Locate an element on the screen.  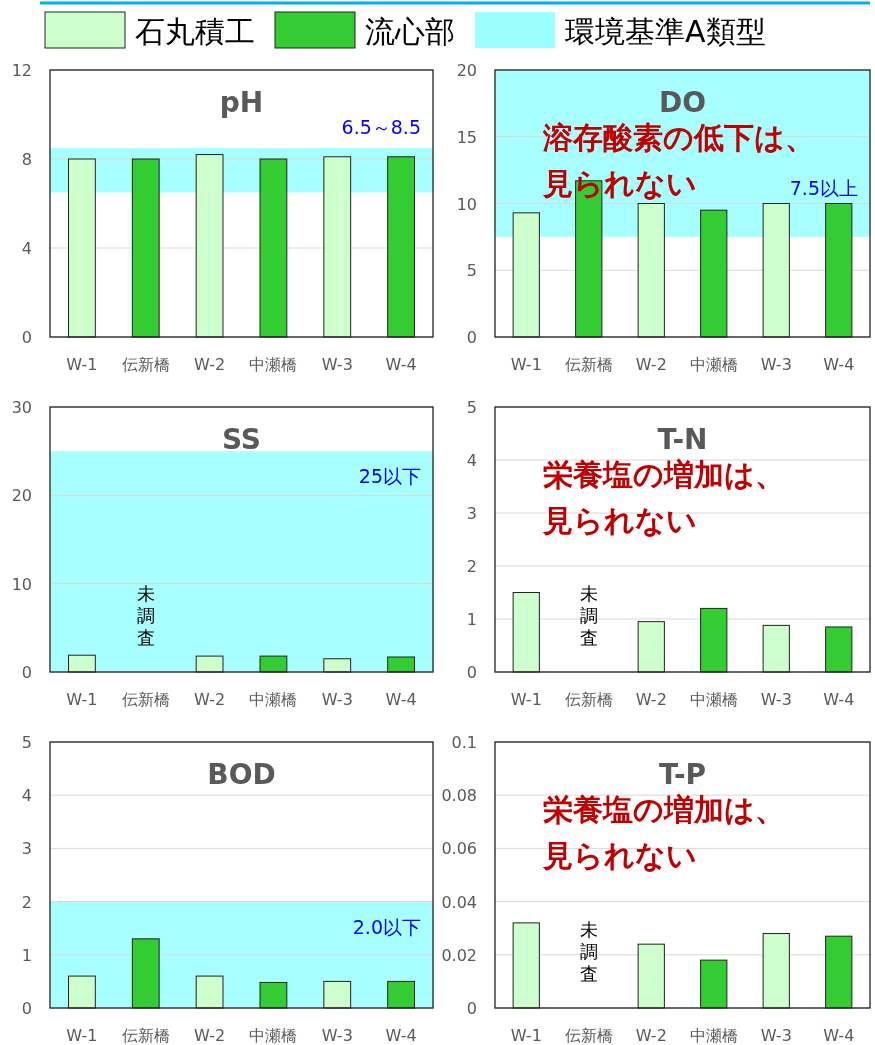
annotation: 溶存酸素の低下は、 is located at coordinates (678, 137).